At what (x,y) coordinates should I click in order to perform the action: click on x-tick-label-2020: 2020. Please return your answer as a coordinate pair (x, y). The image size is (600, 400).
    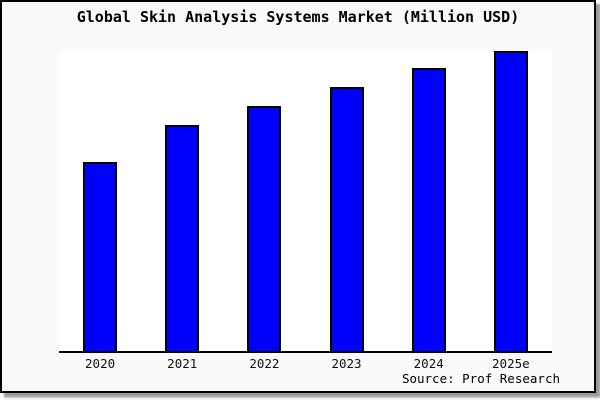
    Looking at the image, I should click on (100, 363).